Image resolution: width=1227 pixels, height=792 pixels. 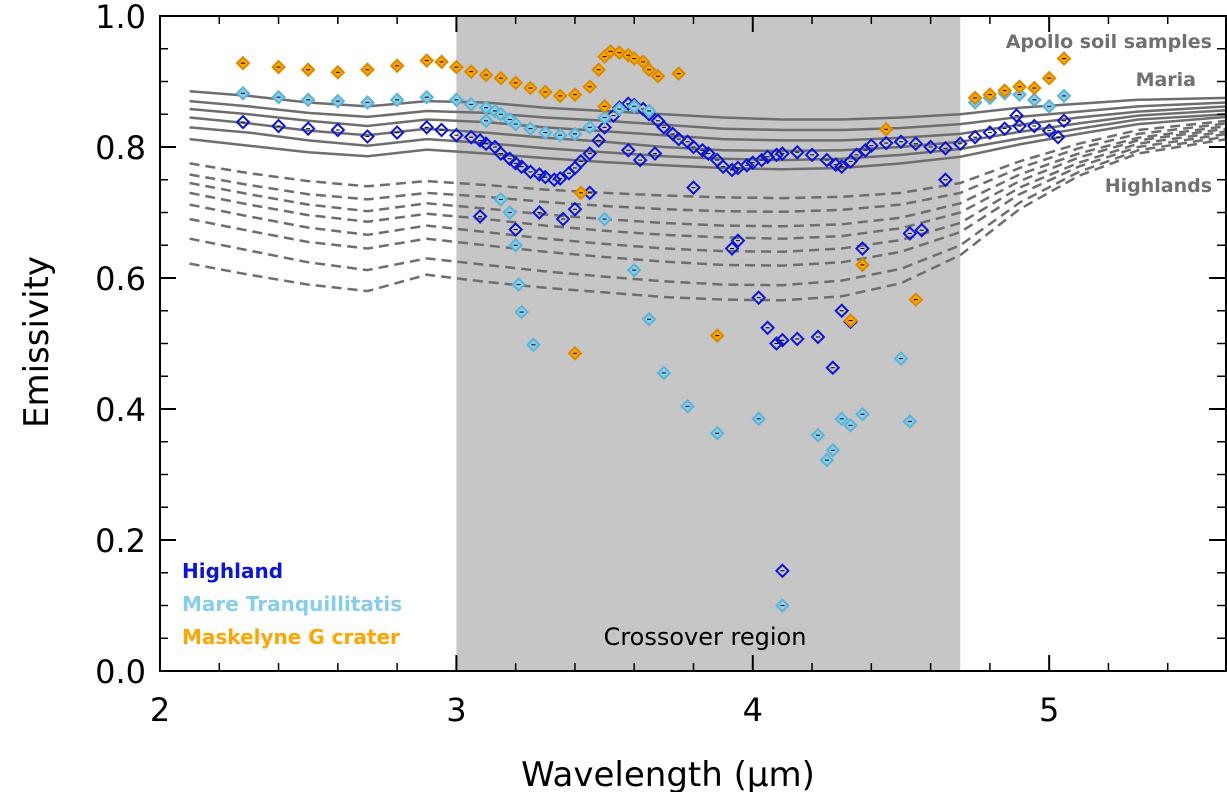 What do you see at coordinates (120, 541) in the screenshot?
I see `y-tick-label-1: 0.2` at bounding box center [120, 541].